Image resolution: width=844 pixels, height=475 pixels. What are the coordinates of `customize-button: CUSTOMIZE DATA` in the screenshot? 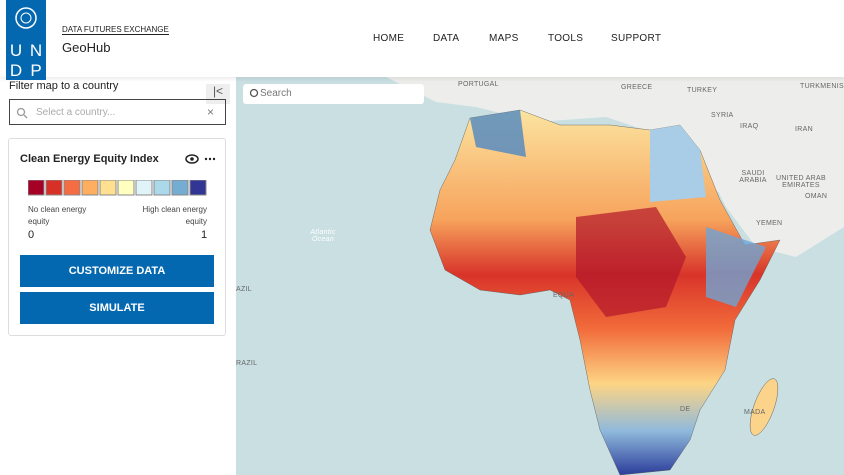 It's located at (117, 271).